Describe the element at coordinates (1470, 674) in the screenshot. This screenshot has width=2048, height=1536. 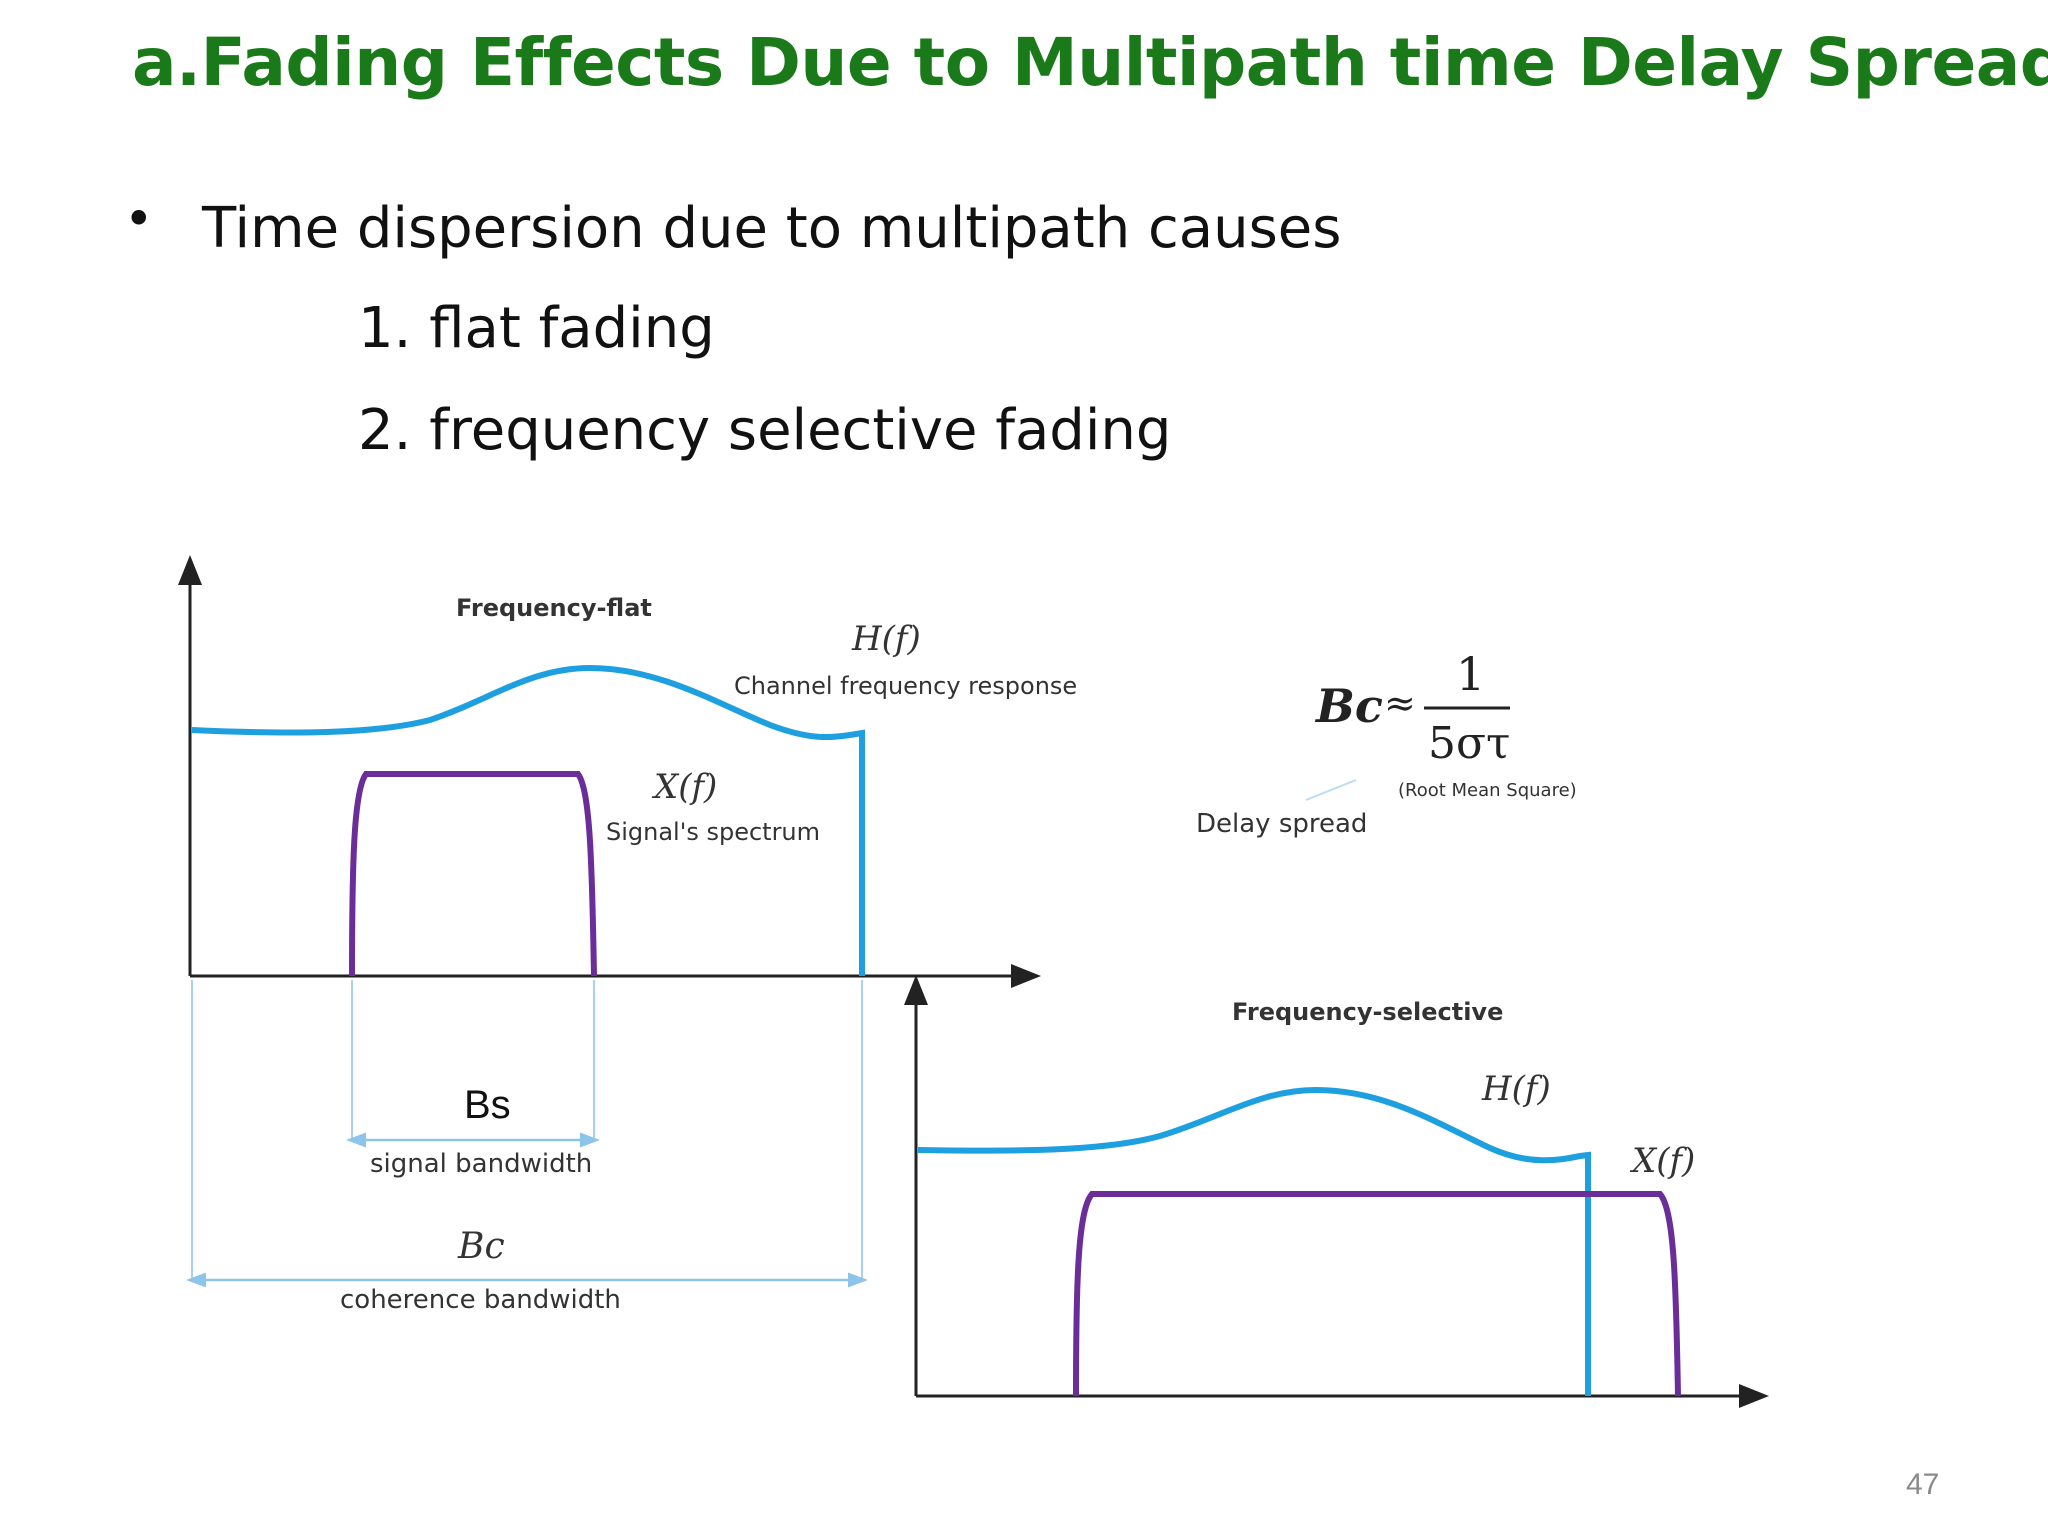
I see `formula-numerator: 1` at that location.